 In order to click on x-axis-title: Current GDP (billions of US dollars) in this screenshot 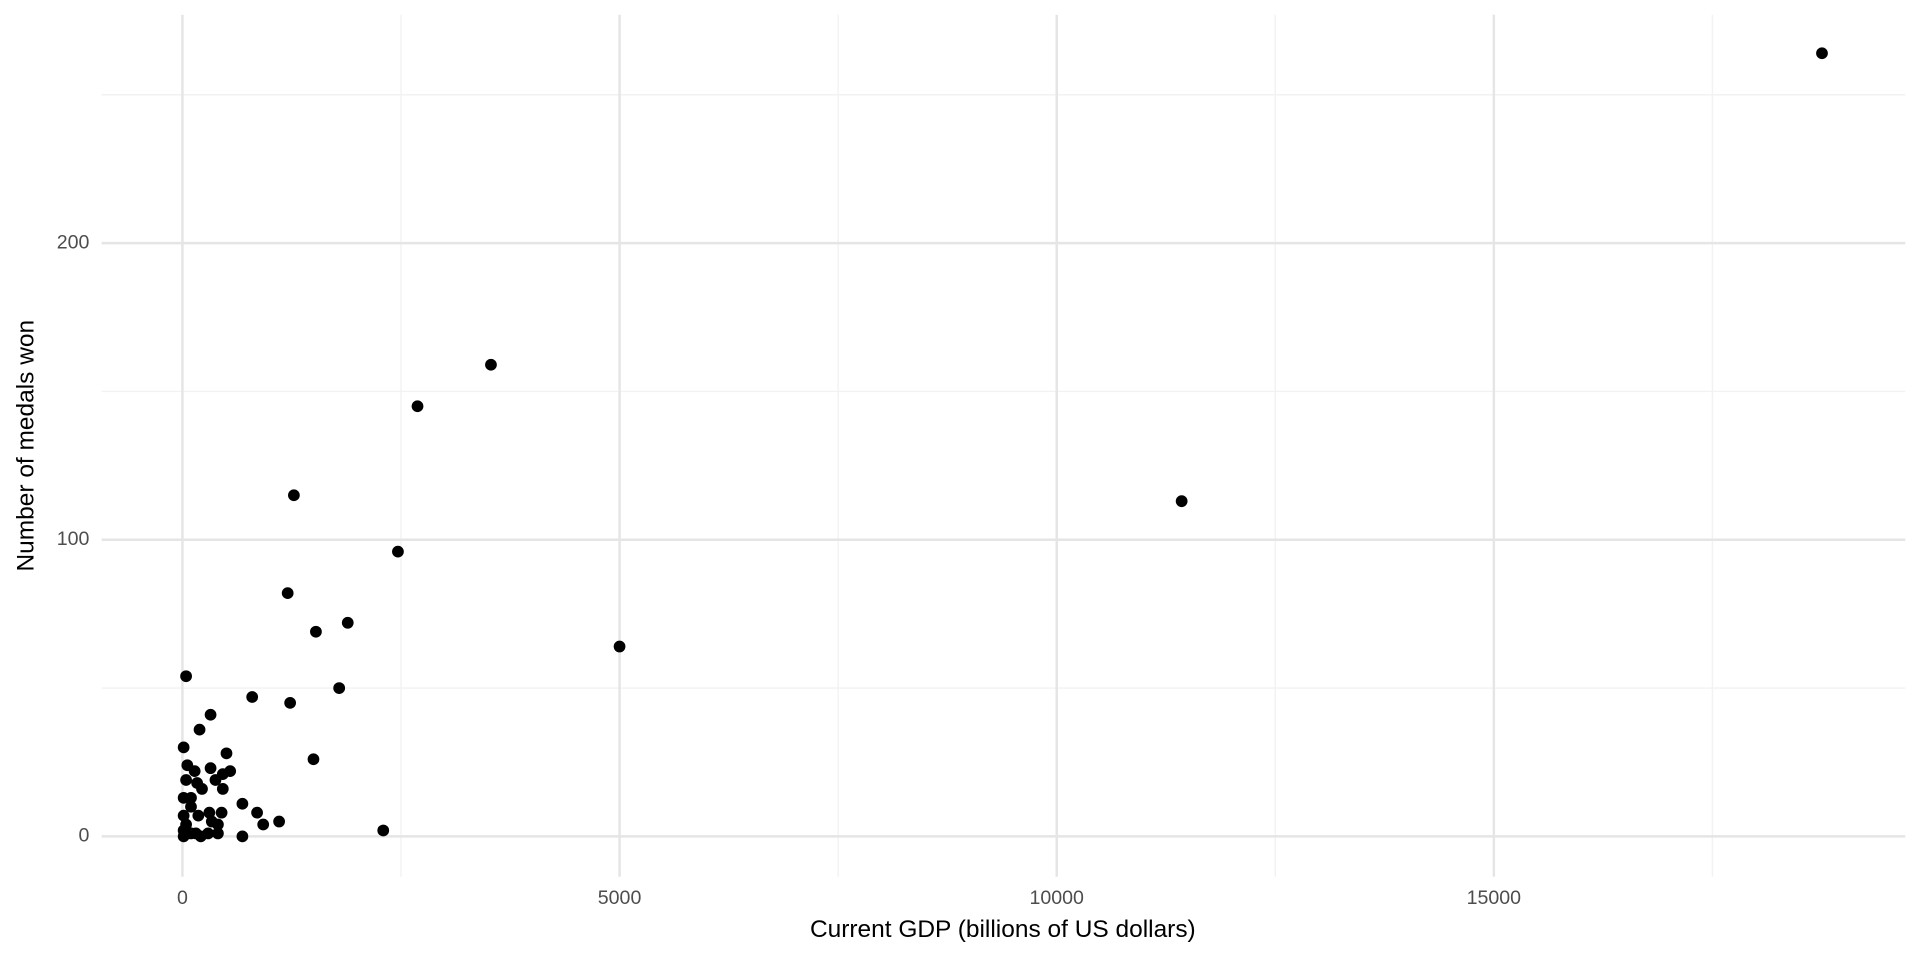, I will do `click(1003, 929)`.